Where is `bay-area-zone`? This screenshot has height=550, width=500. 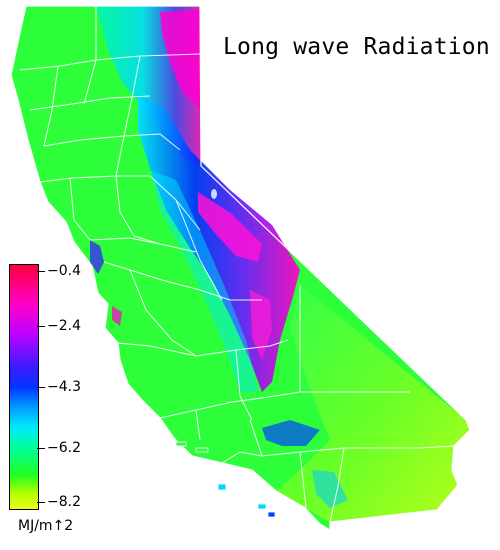 bay-area-zone is located at coordinates (97, 257).